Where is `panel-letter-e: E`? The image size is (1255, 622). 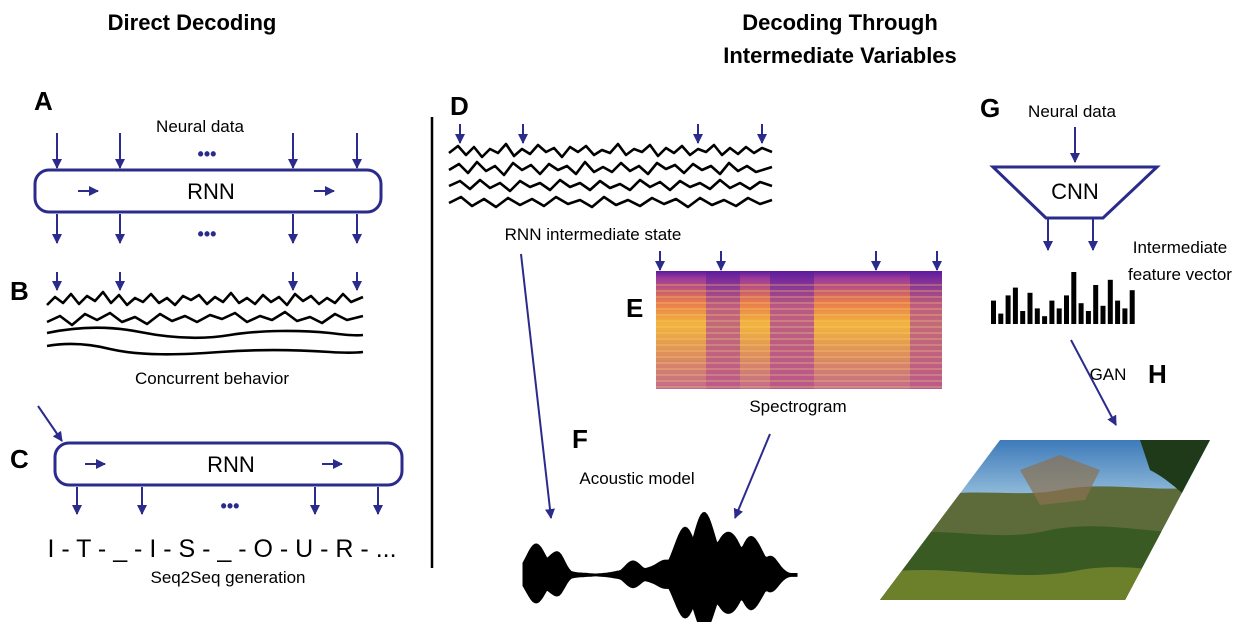
panel-letter-e: E is located at coordinates (634, 308).